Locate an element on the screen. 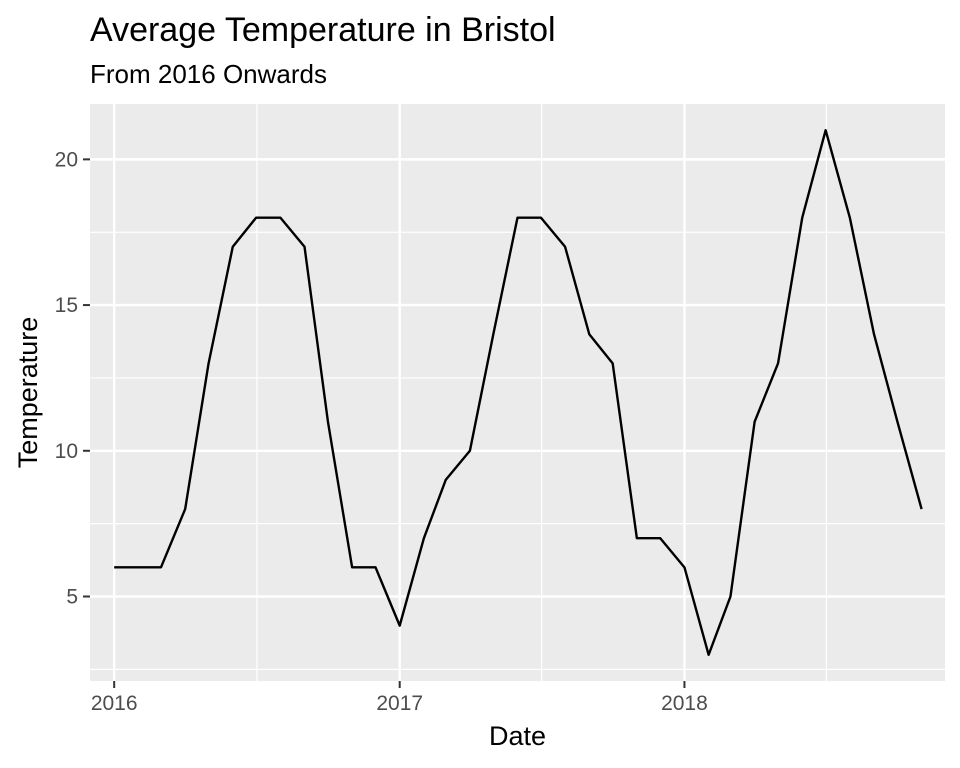  y-axis-title: Temperature is located at coordinates (28, 393).